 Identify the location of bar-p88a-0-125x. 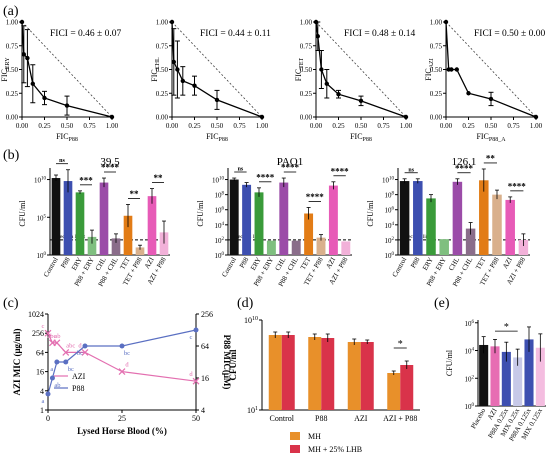
(529, 372).